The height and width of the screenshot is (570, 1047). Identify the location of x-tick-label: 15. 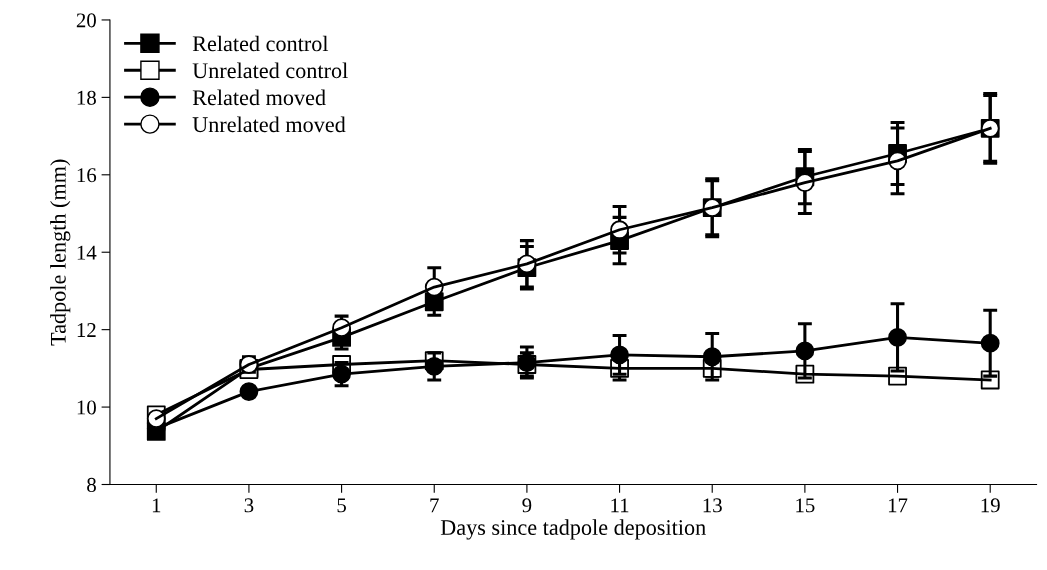
(805, 505).